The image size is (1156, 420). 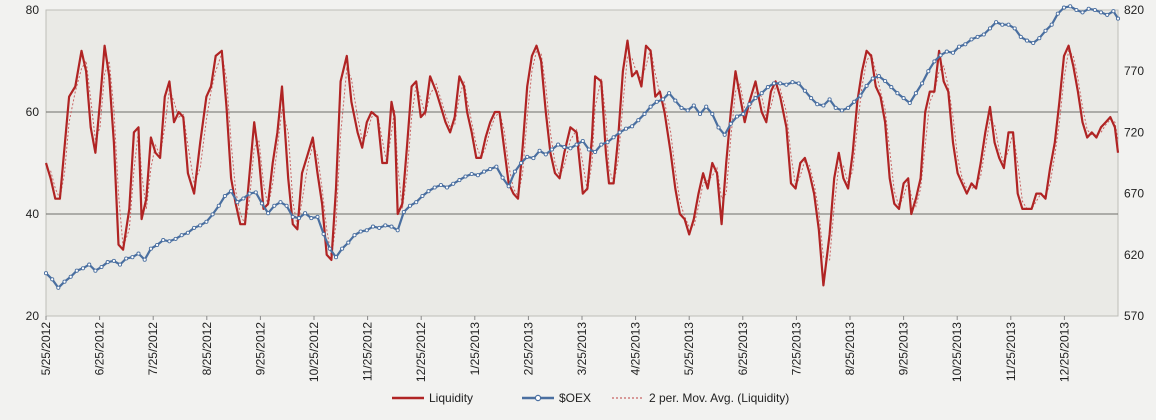 I want to click on x-axis-tick-label: 3/25/2013, so click(x=582, y=349).